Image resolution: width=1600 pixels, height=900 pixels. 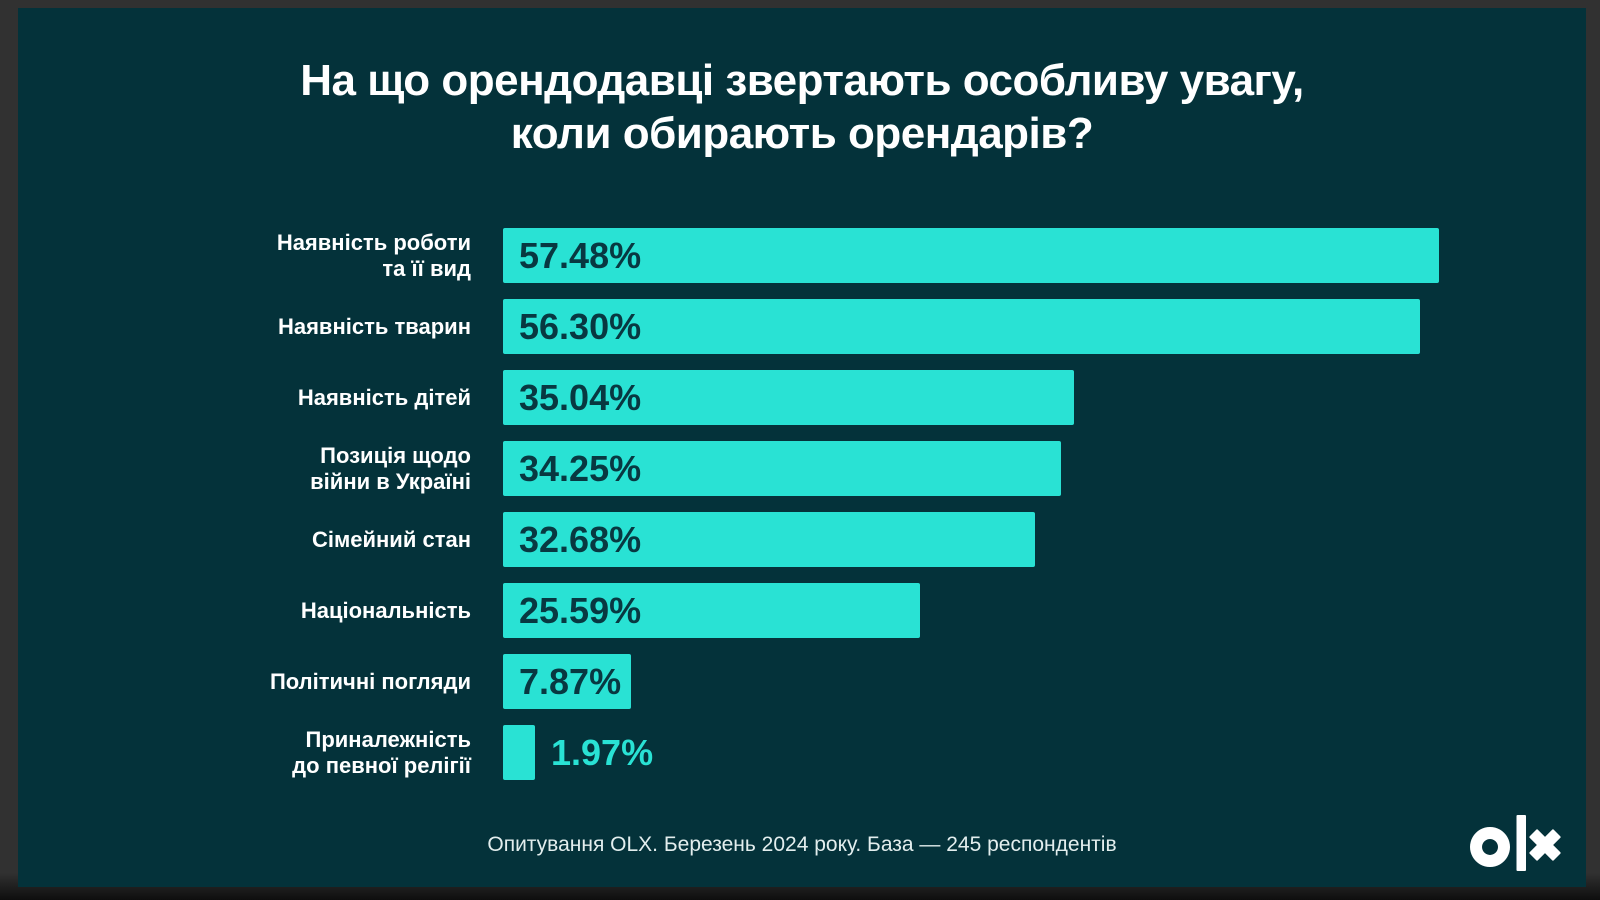 I want to click on category-label: Сімейний стан, so click(x=391, y=539).